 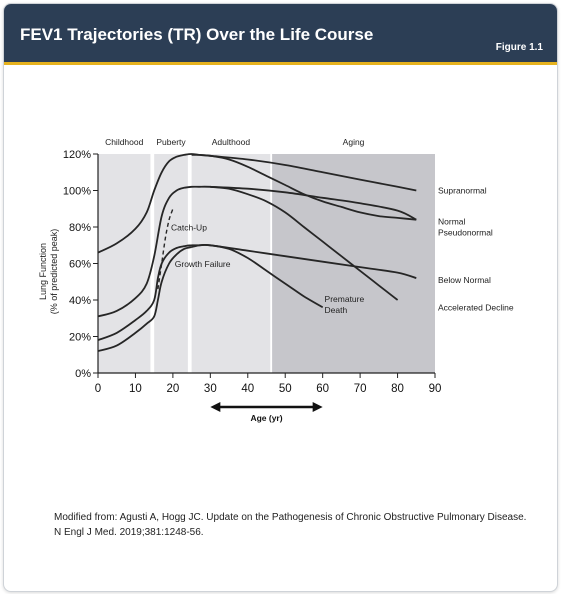 What do you see at coordinates (77, 155) in the screenshot?
I see `y-tick-label: 120%` at bounding box center [77, 155].